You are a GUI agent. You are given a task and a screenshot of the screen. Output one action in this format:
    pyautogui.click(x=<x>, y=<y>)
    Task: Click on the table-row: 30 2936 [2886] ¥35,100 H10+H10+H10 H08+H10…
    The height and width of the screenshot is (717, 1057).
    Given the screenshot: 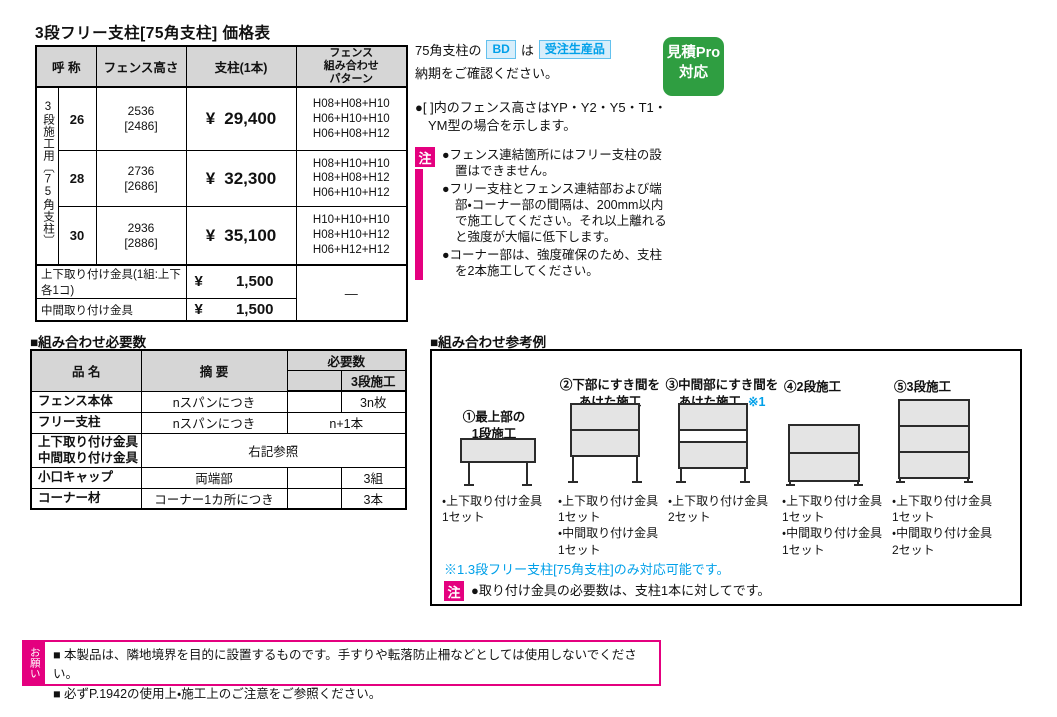 What is the action you would take?
    pyautogui.click(x=222, y=236)
    